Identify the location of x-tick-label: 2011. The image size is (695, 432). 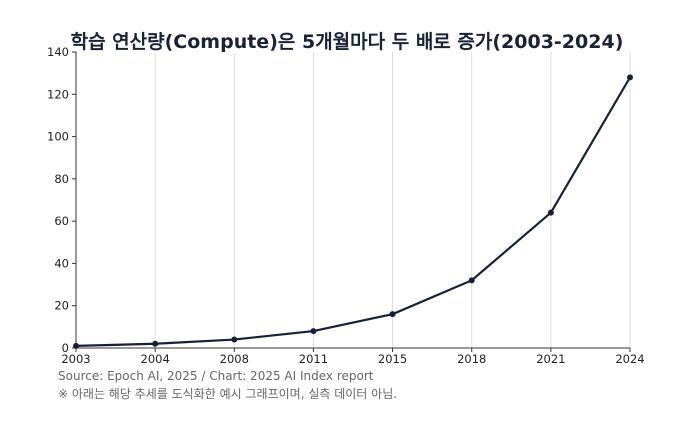
(313, 359).